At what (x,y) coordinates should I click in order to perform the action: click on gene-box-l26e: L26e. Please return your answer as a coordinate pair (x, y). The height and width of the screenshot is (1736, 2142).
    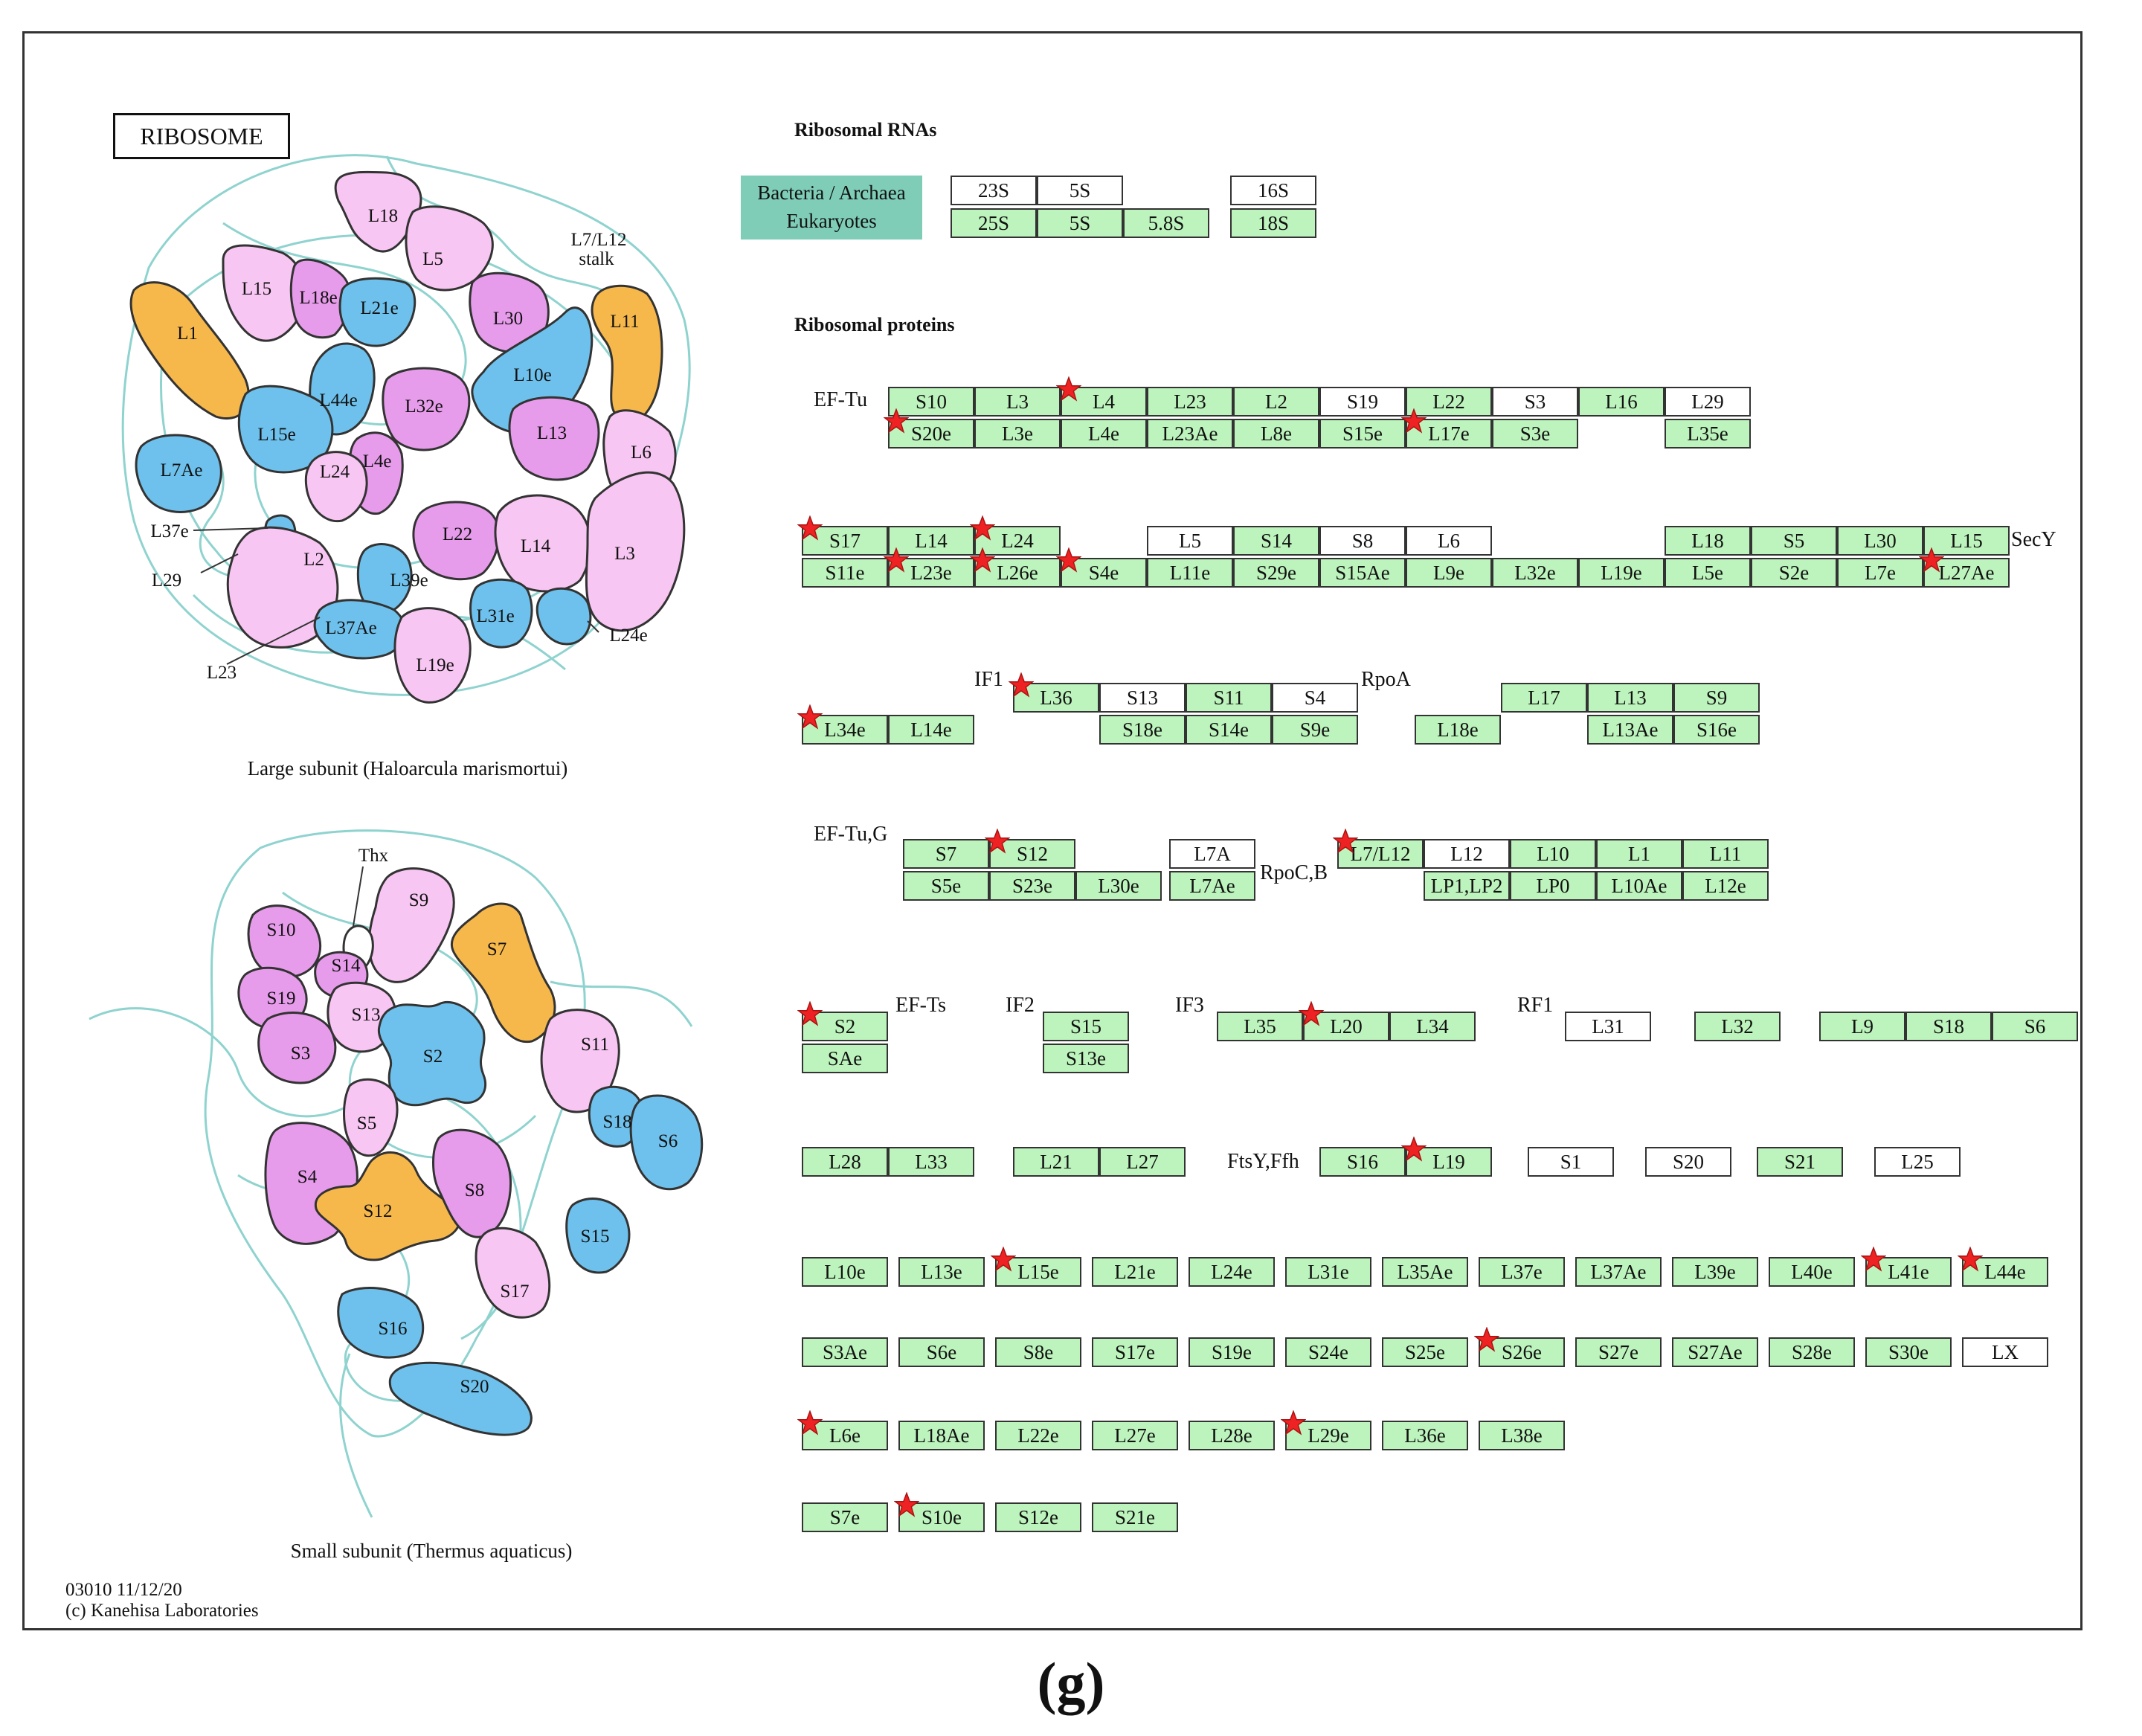
    Looking at the image, I should click on (1018, 573).